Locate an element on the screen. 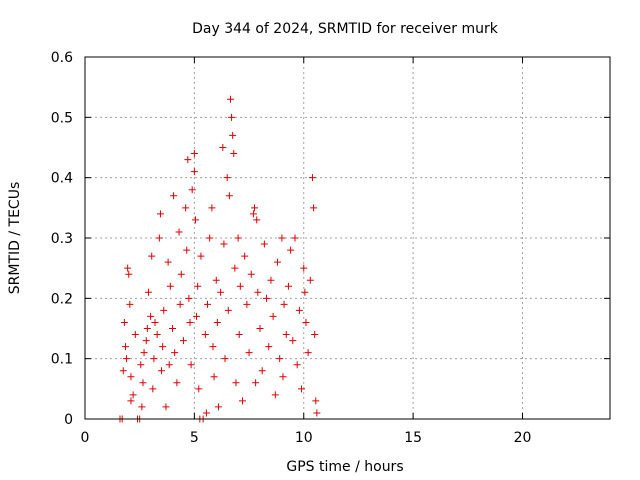 Image resolution: width=640 pixels, height=480 pixels. y-tick-label: 0.6 is located at coordinates (62, 58).